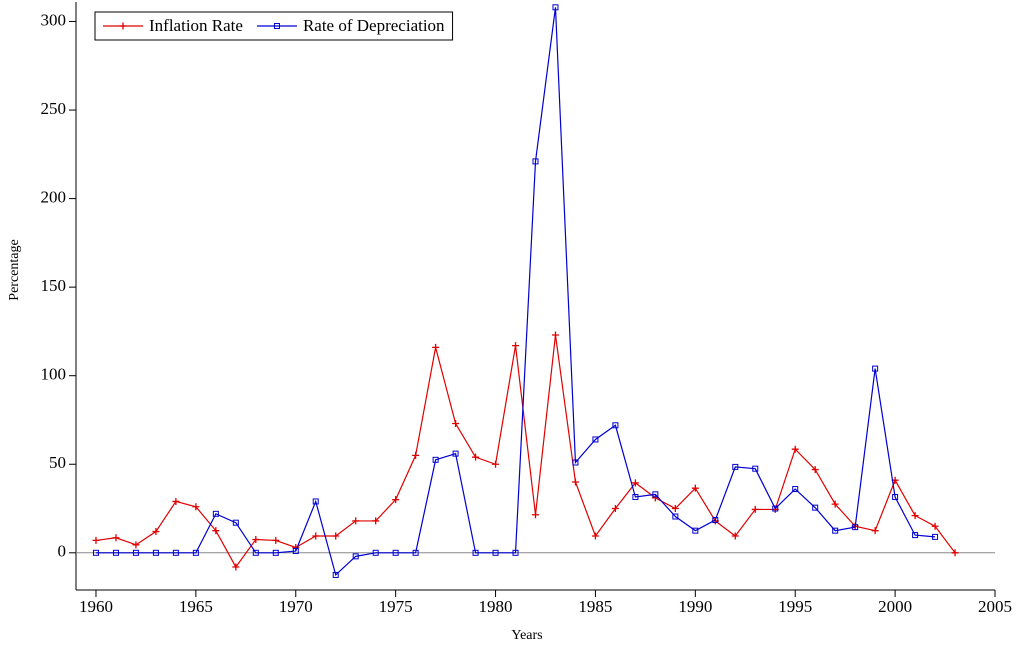 The image size is (1021, 650). Describe the element at coordinates (57, 462) in the screenshot. I see `y-tick-label: 50` at that location.